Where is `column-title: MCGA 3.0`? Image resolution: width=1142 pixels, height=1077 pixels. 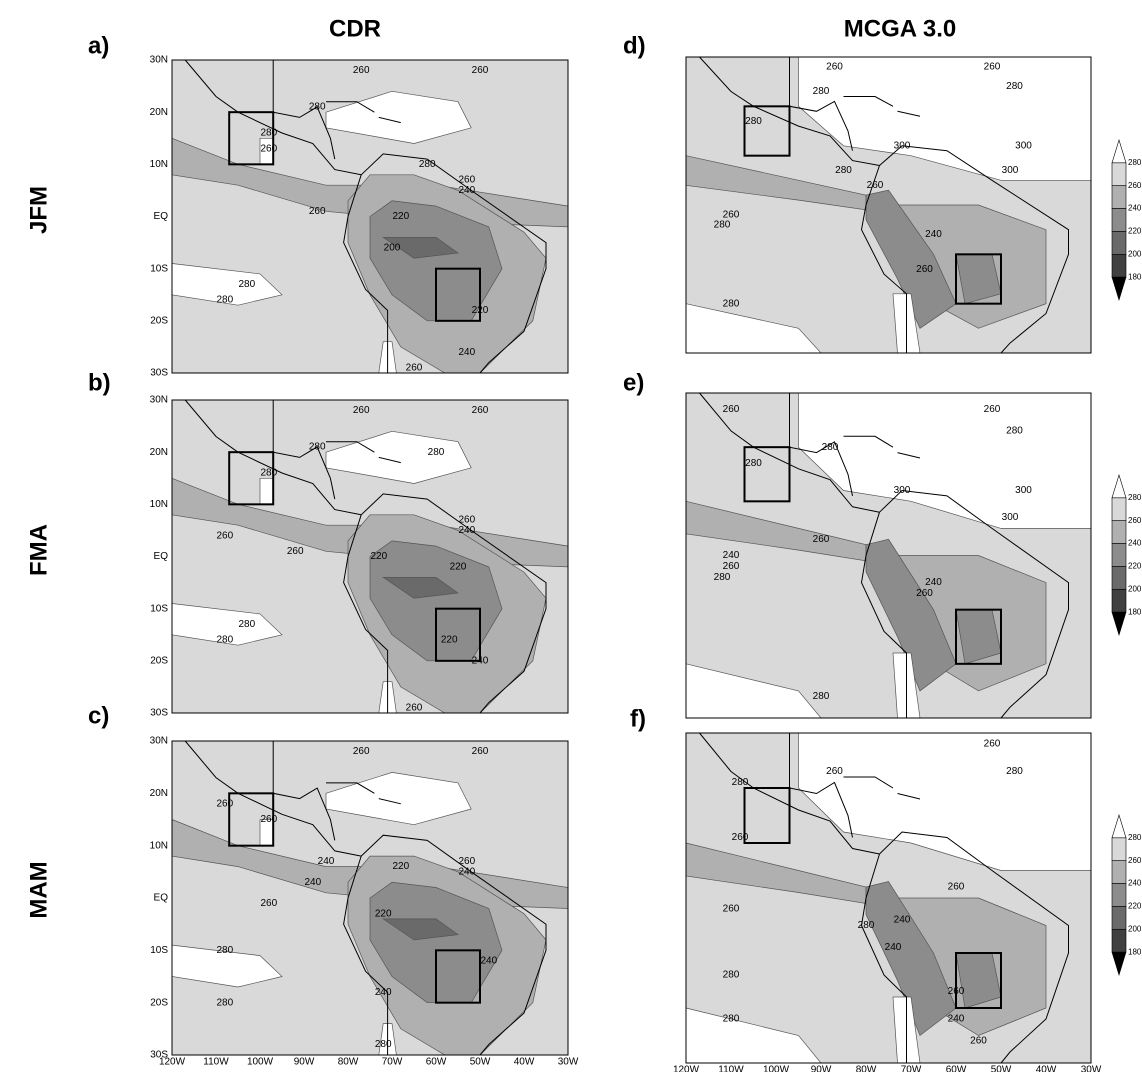
column-title: MCGA 3.0 is located at coordinates (900, 28).